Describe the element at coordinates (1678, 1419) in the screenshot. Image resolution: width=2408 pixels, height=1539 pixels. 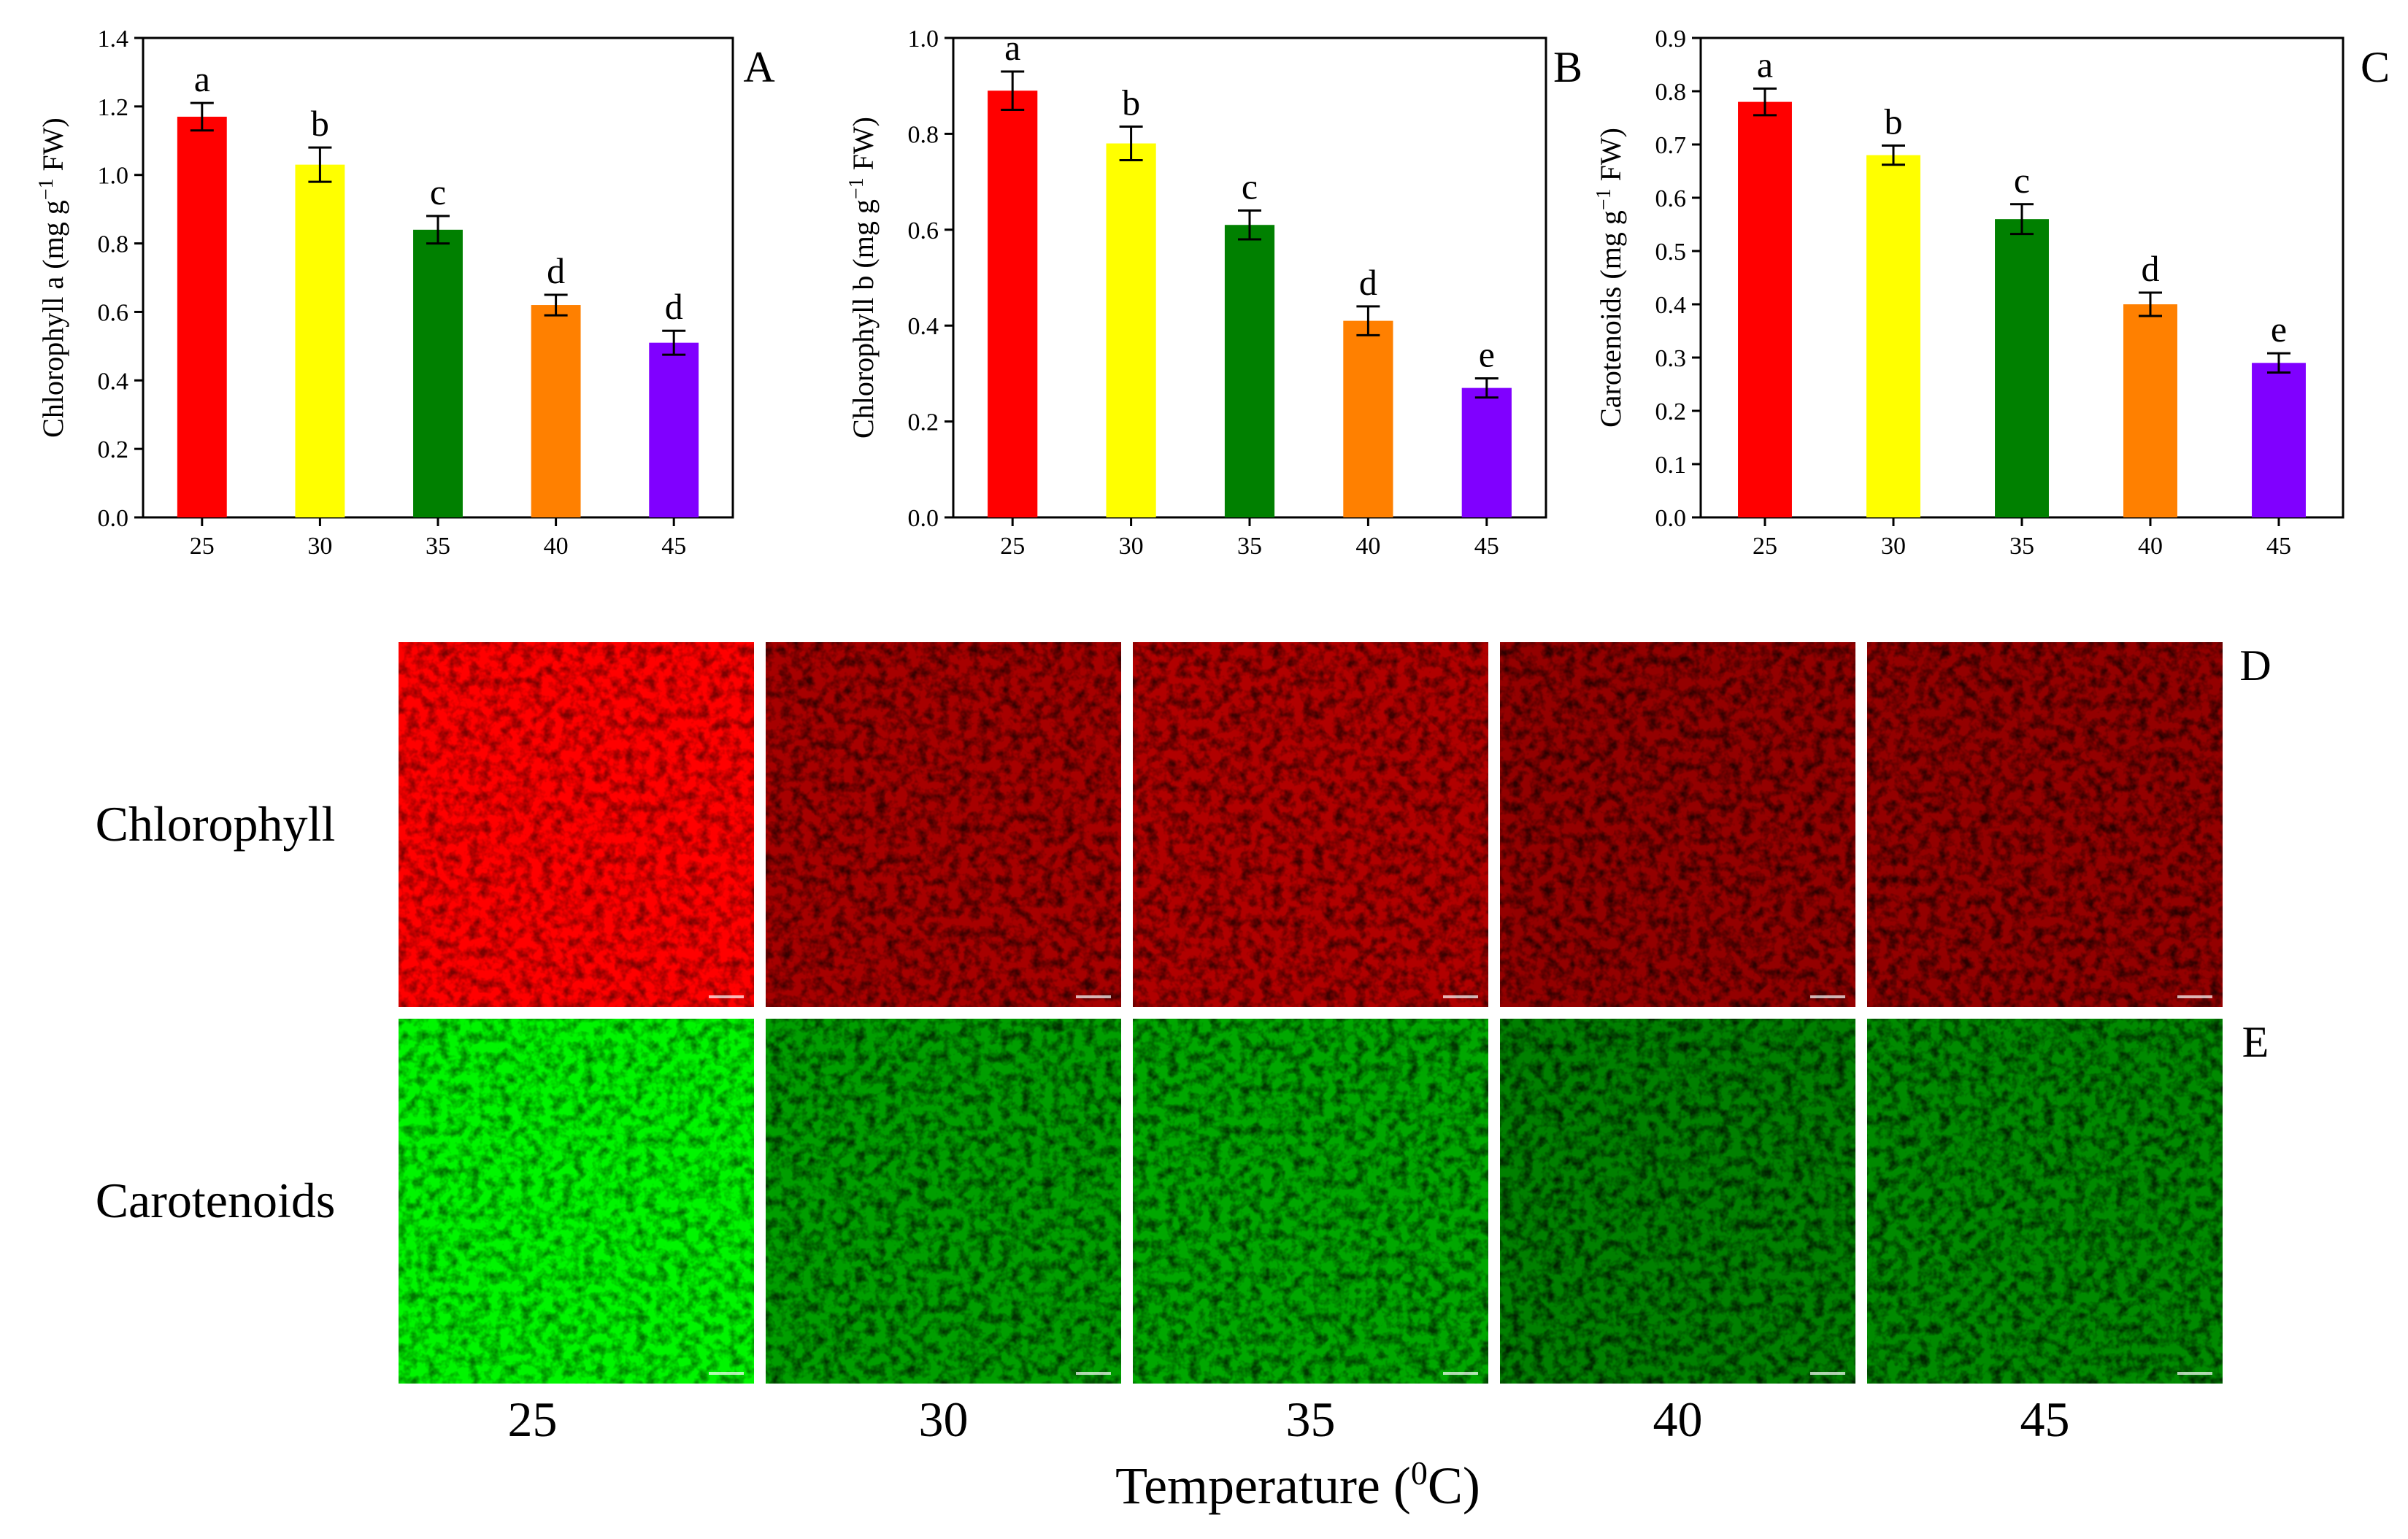
I see `column-label: 40` at that location.